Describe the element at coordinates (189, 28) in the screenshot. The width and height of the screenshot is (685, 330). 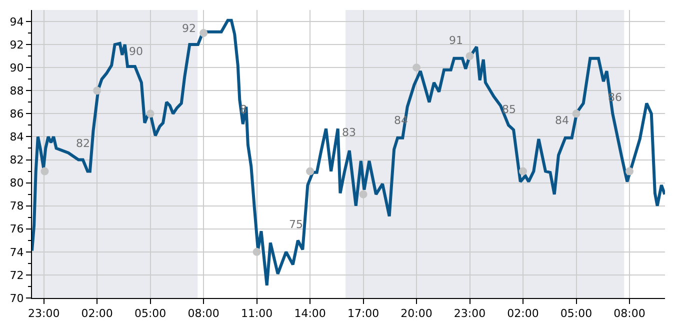
I see `annotation: 92` at that location.